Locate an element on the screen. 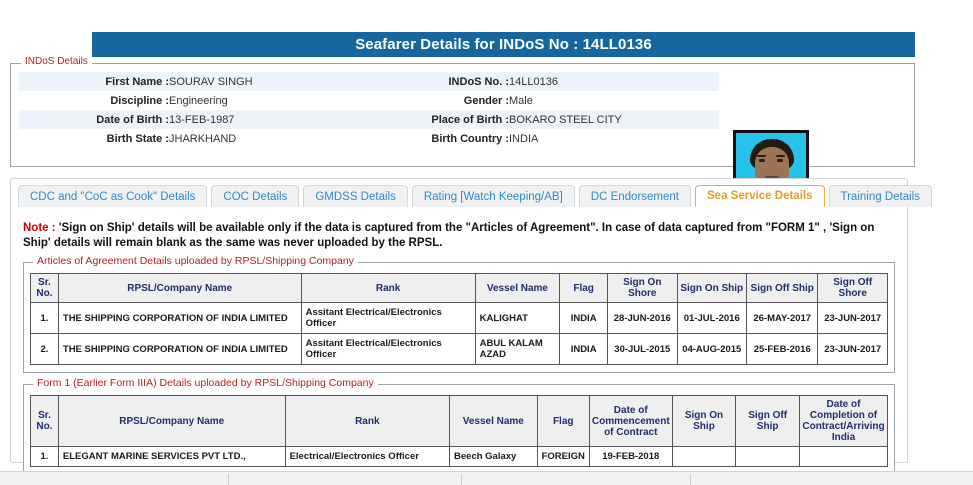  th-sign-off-shore: Sign Off Shore is located at coordinates (852, 288).